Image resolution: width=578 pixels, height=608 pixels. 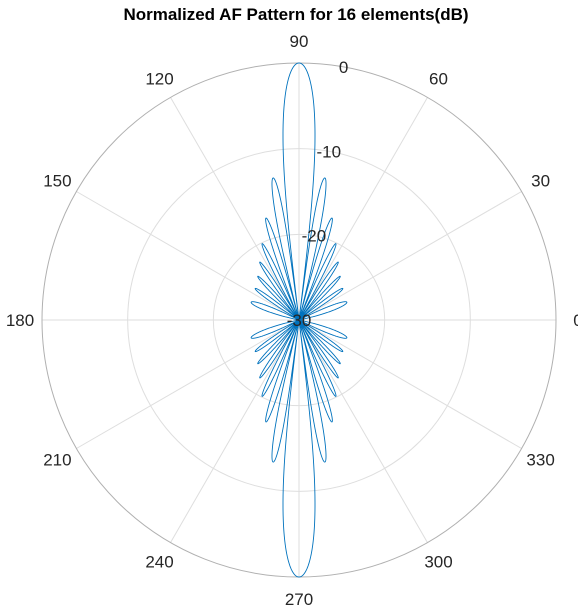 What do you see at coordinates (540, 181) in the screenshot?
I see `theta-tick-label: 30` at bounding box center [540, 181].